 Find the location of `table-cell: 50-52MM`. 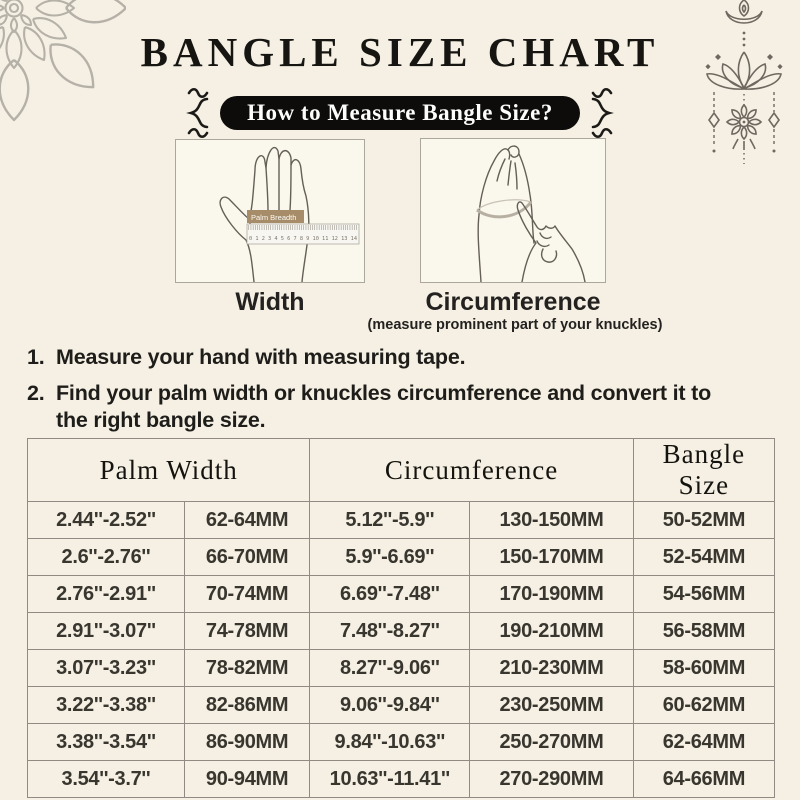

table-cell: 50-52MM is located at coordinates (704, 520).